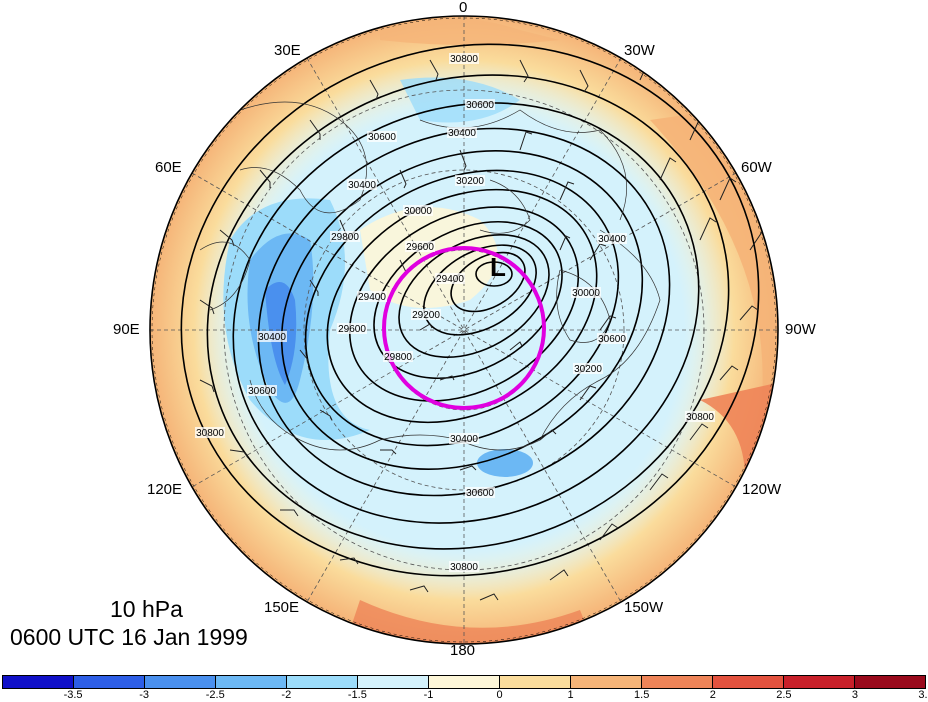  Describe the element at coordinates (800, 329) in the screenshot. I see `lon-label-90w: 90W` at that location.